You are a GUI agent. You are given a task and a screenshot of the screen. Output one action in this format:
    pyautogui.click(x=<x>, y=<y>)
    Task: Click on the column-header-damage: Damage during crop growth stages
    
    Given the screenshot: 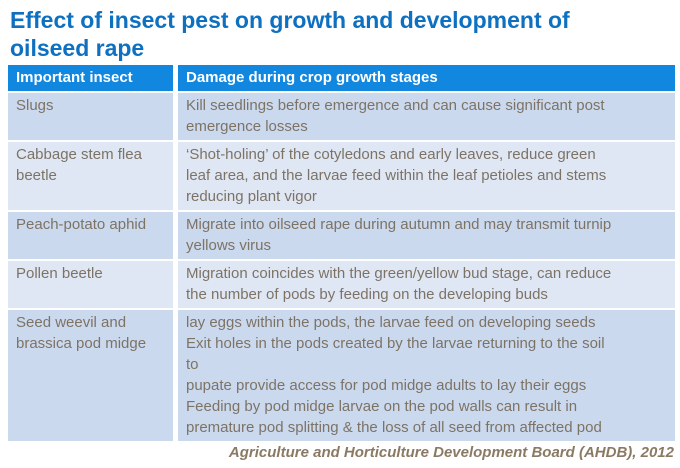 What is the action you would take?
    pyautogui.click(x=426, y=78)
    